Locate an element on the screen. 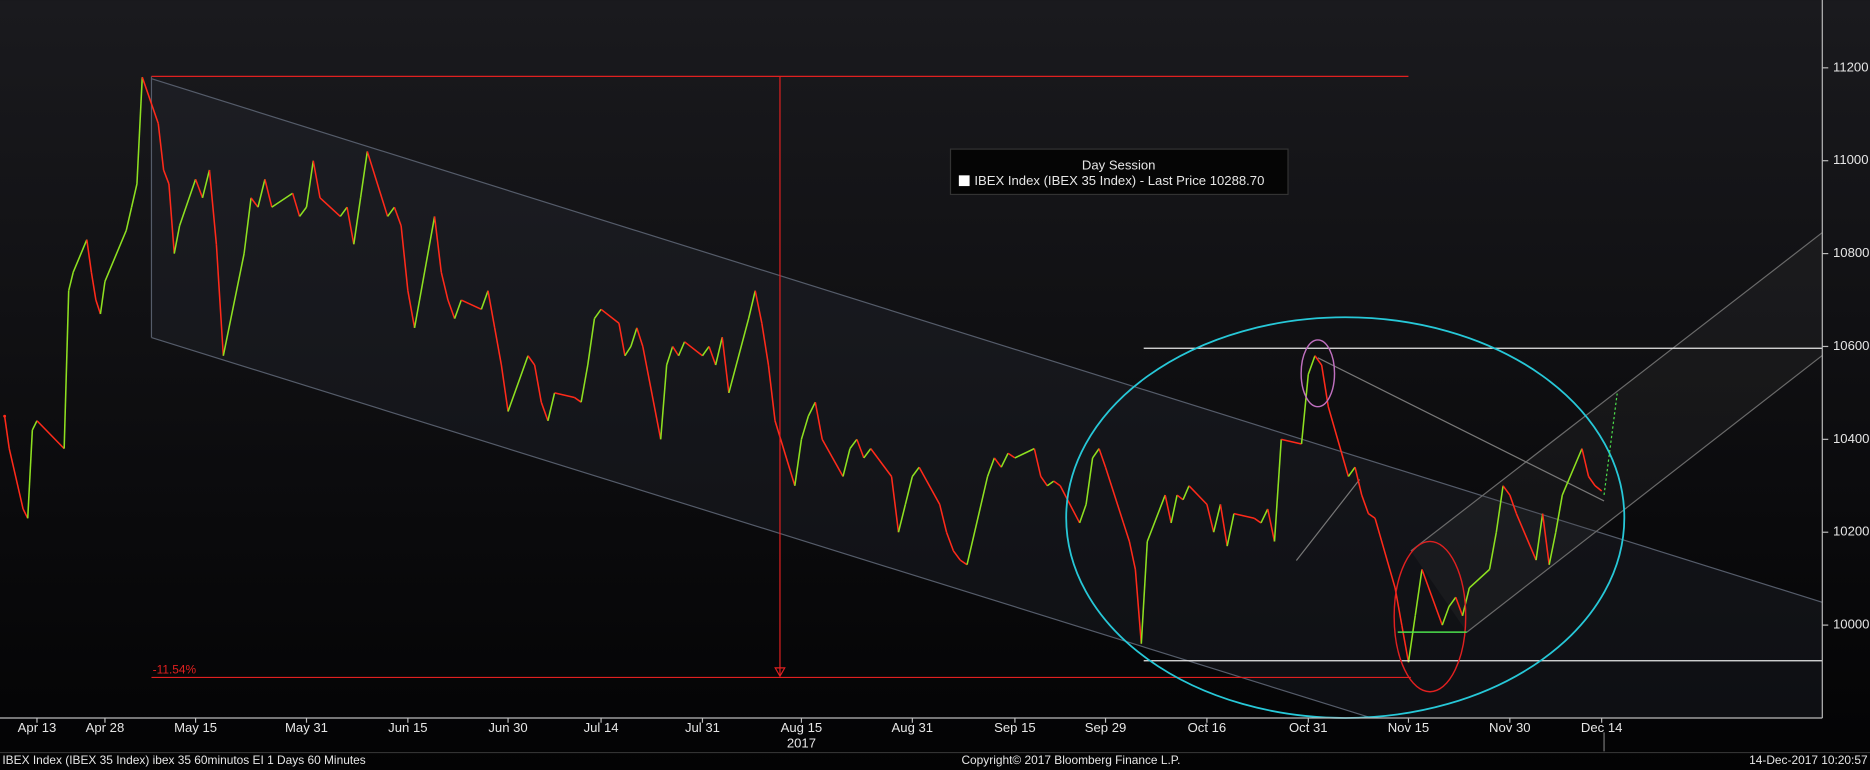 The width and height of the screenshot is (1870, 770). y-tick-label: 10800 is located at coordinates (1851, 252).